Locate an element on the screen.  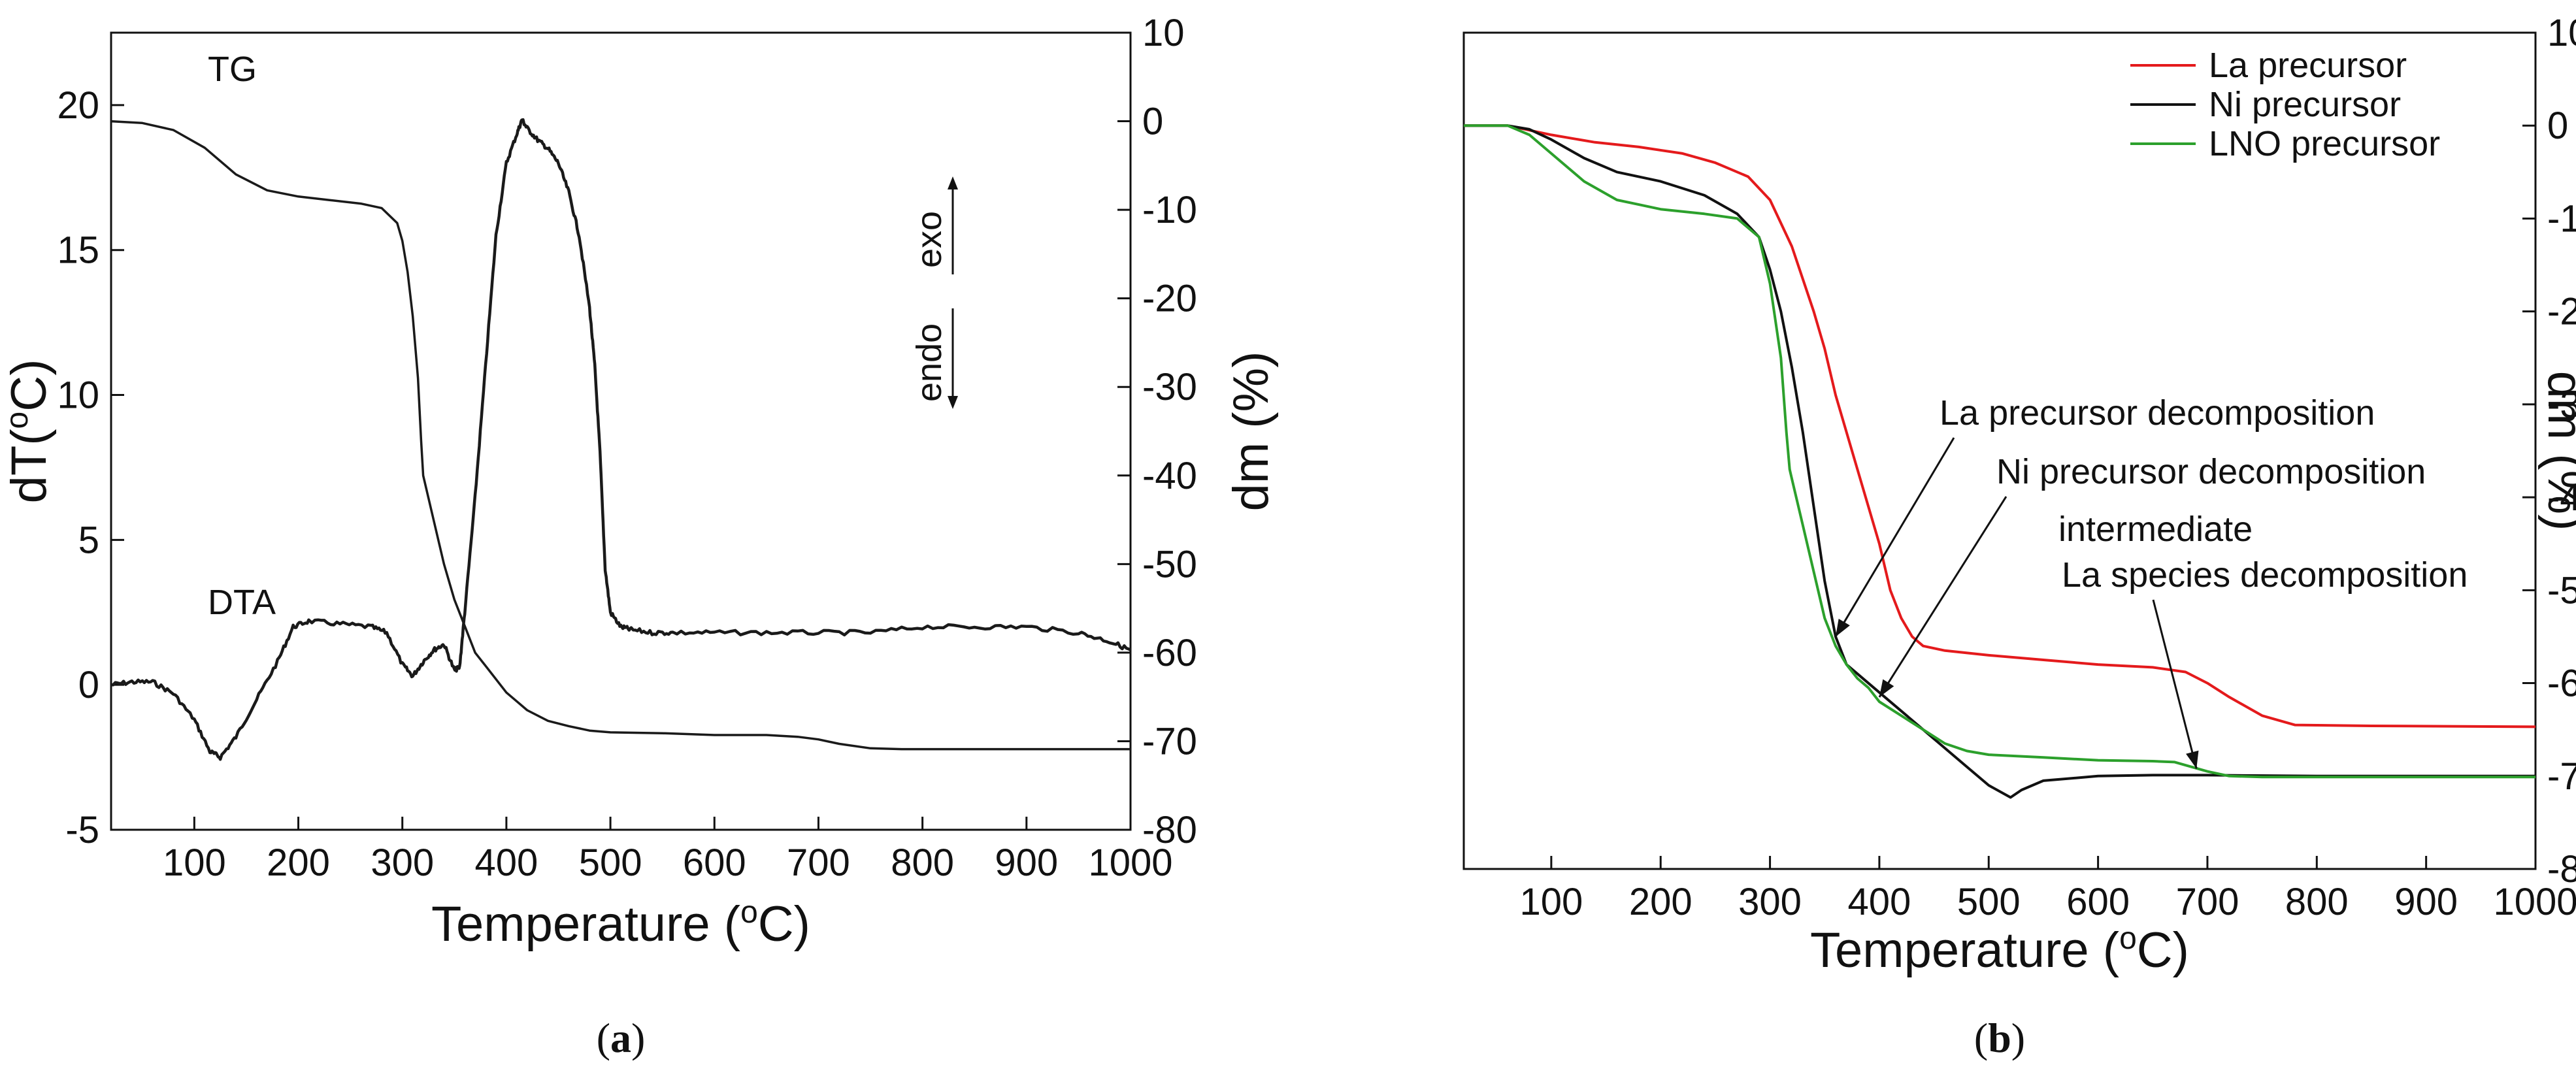
annotation-intermediate: intermediate is located at coordinates (2155, 529).